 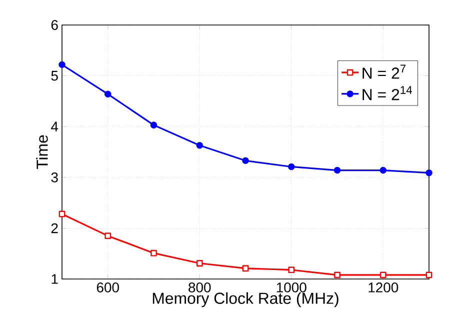 What do you see at coordinates (54, 127) in the screenshot?
I see `y-tick-label: 4` at bounding box center [54, 127].